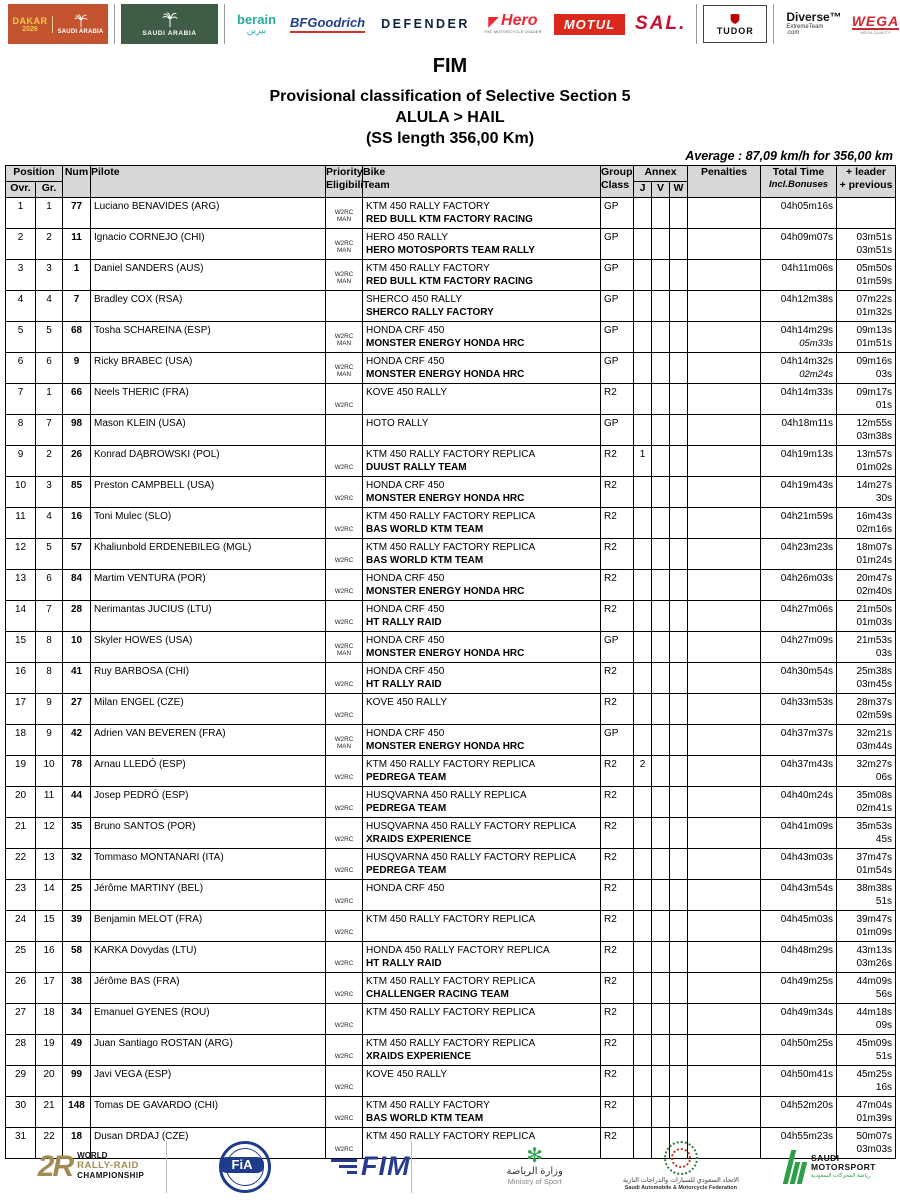 This screenshot has width=900, height=1200. Describe the element at coordinates (866, 585) in the screenshot. I see `gap-to-leader: 20m47s 02m40s` at that location.